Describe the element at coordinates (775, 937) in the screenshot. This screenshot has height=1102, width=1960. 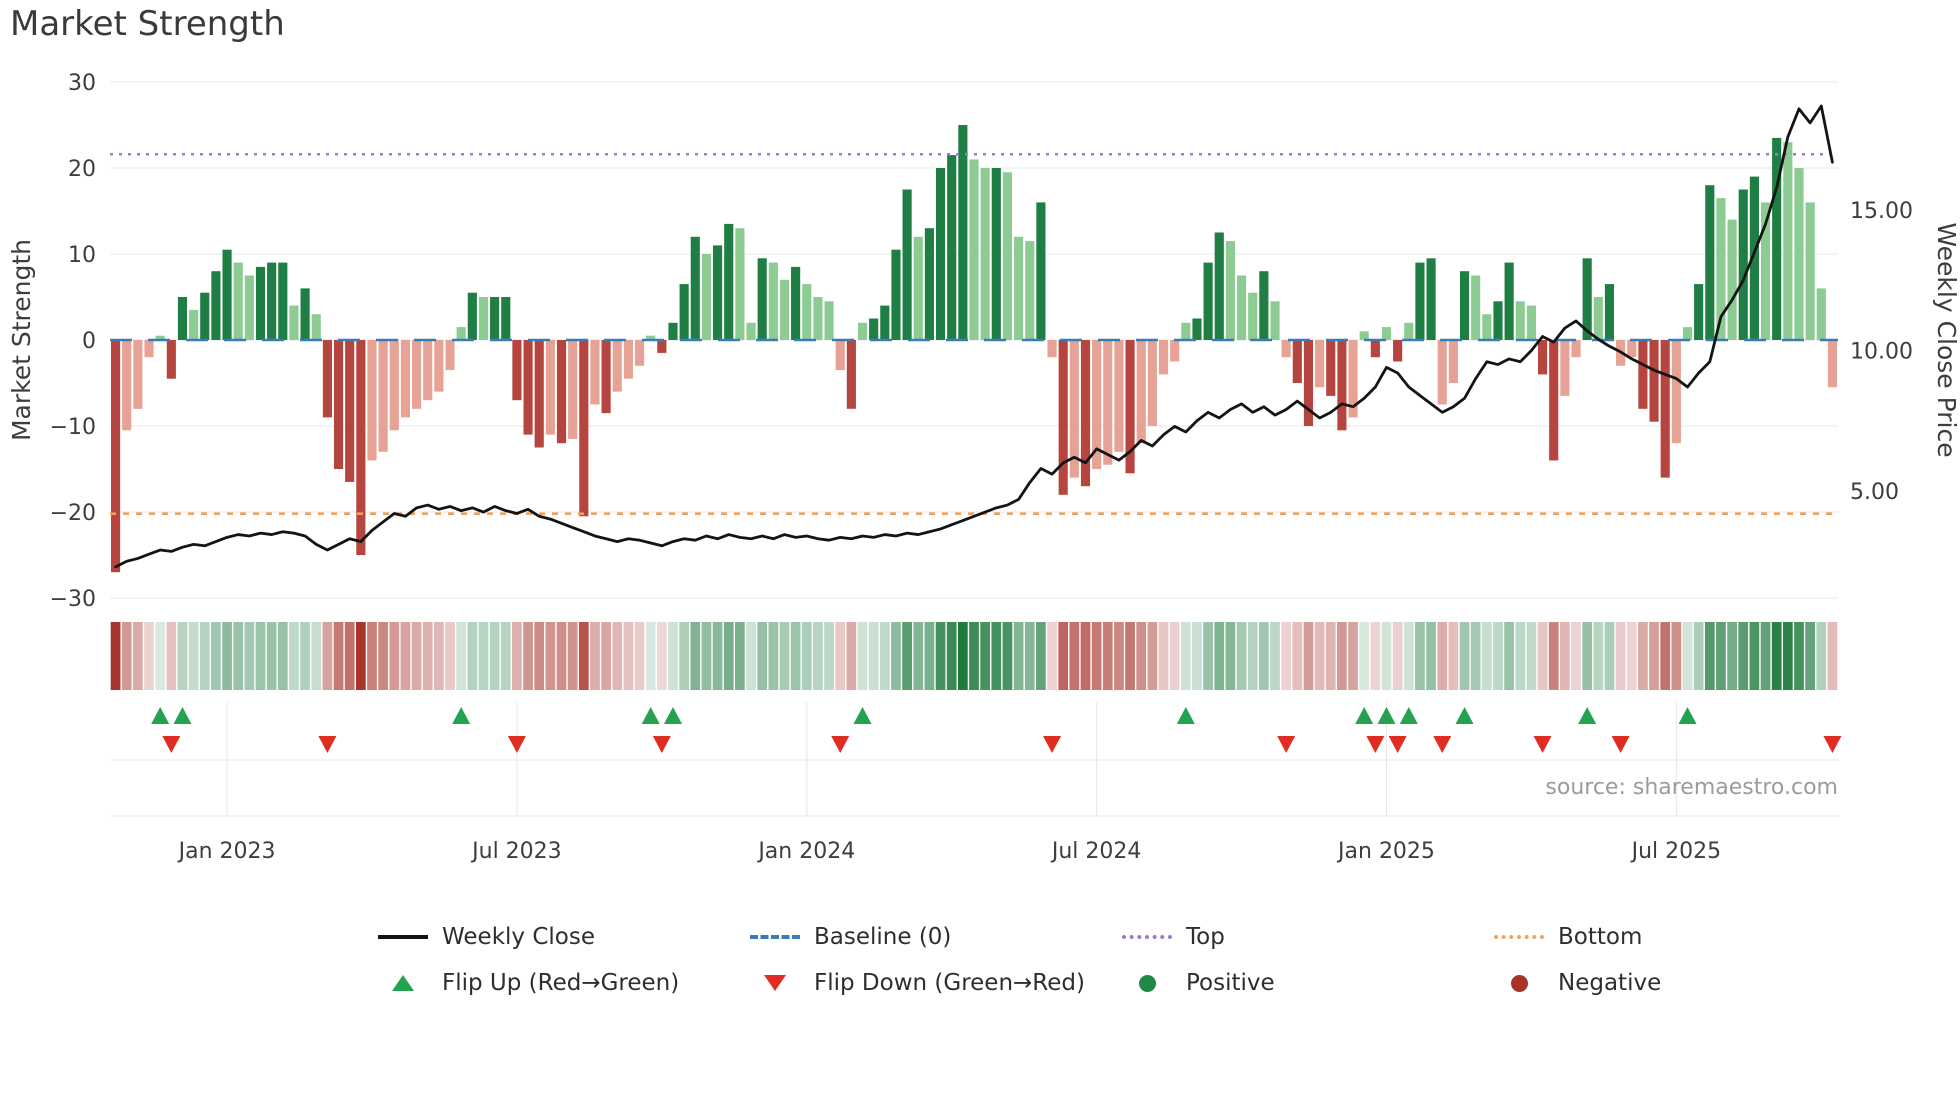
I see `baseline-dash-swatch` at that location.